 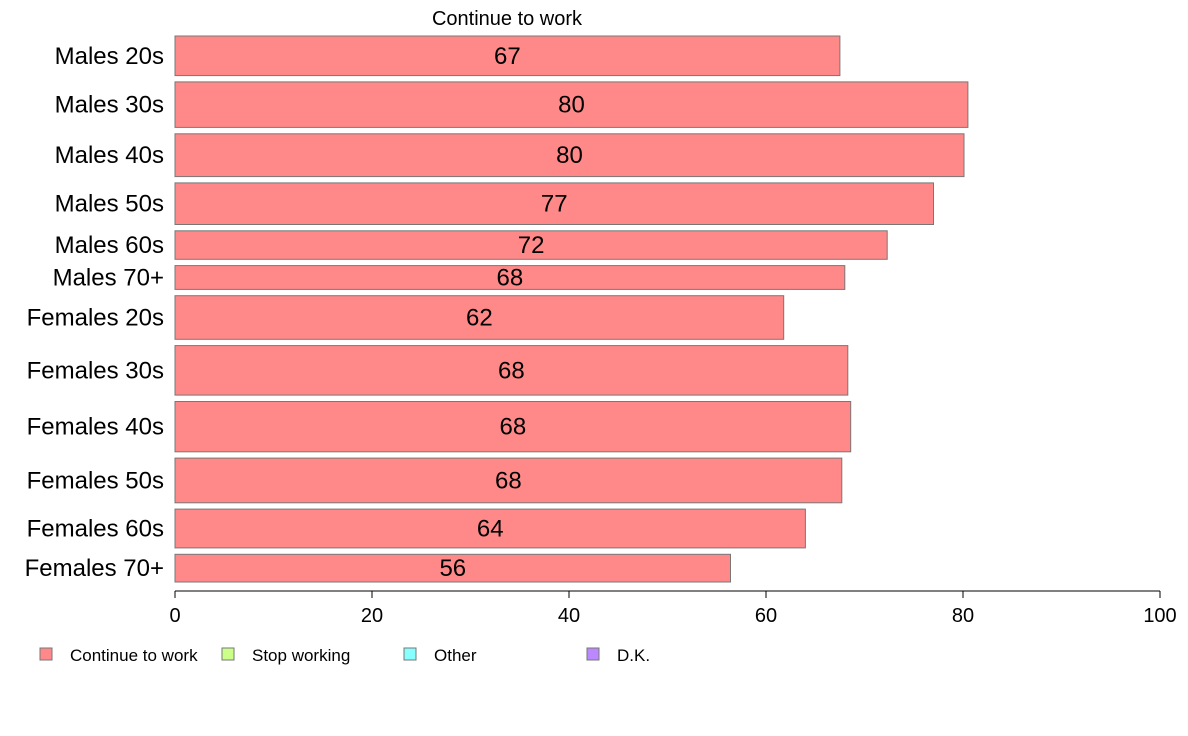 I want to click on bar-value-label: 72, so click(x=531, y=245).